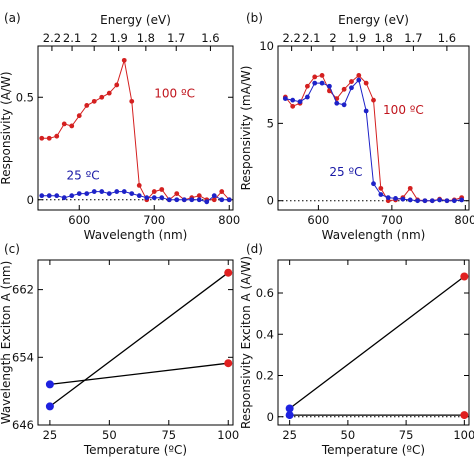 This screenshot has height=458, width=474. What do you see at coordinates (265, 376) in the screenshot?
I see `y-tick-label: 0.2` at bounding box center [265, 376].